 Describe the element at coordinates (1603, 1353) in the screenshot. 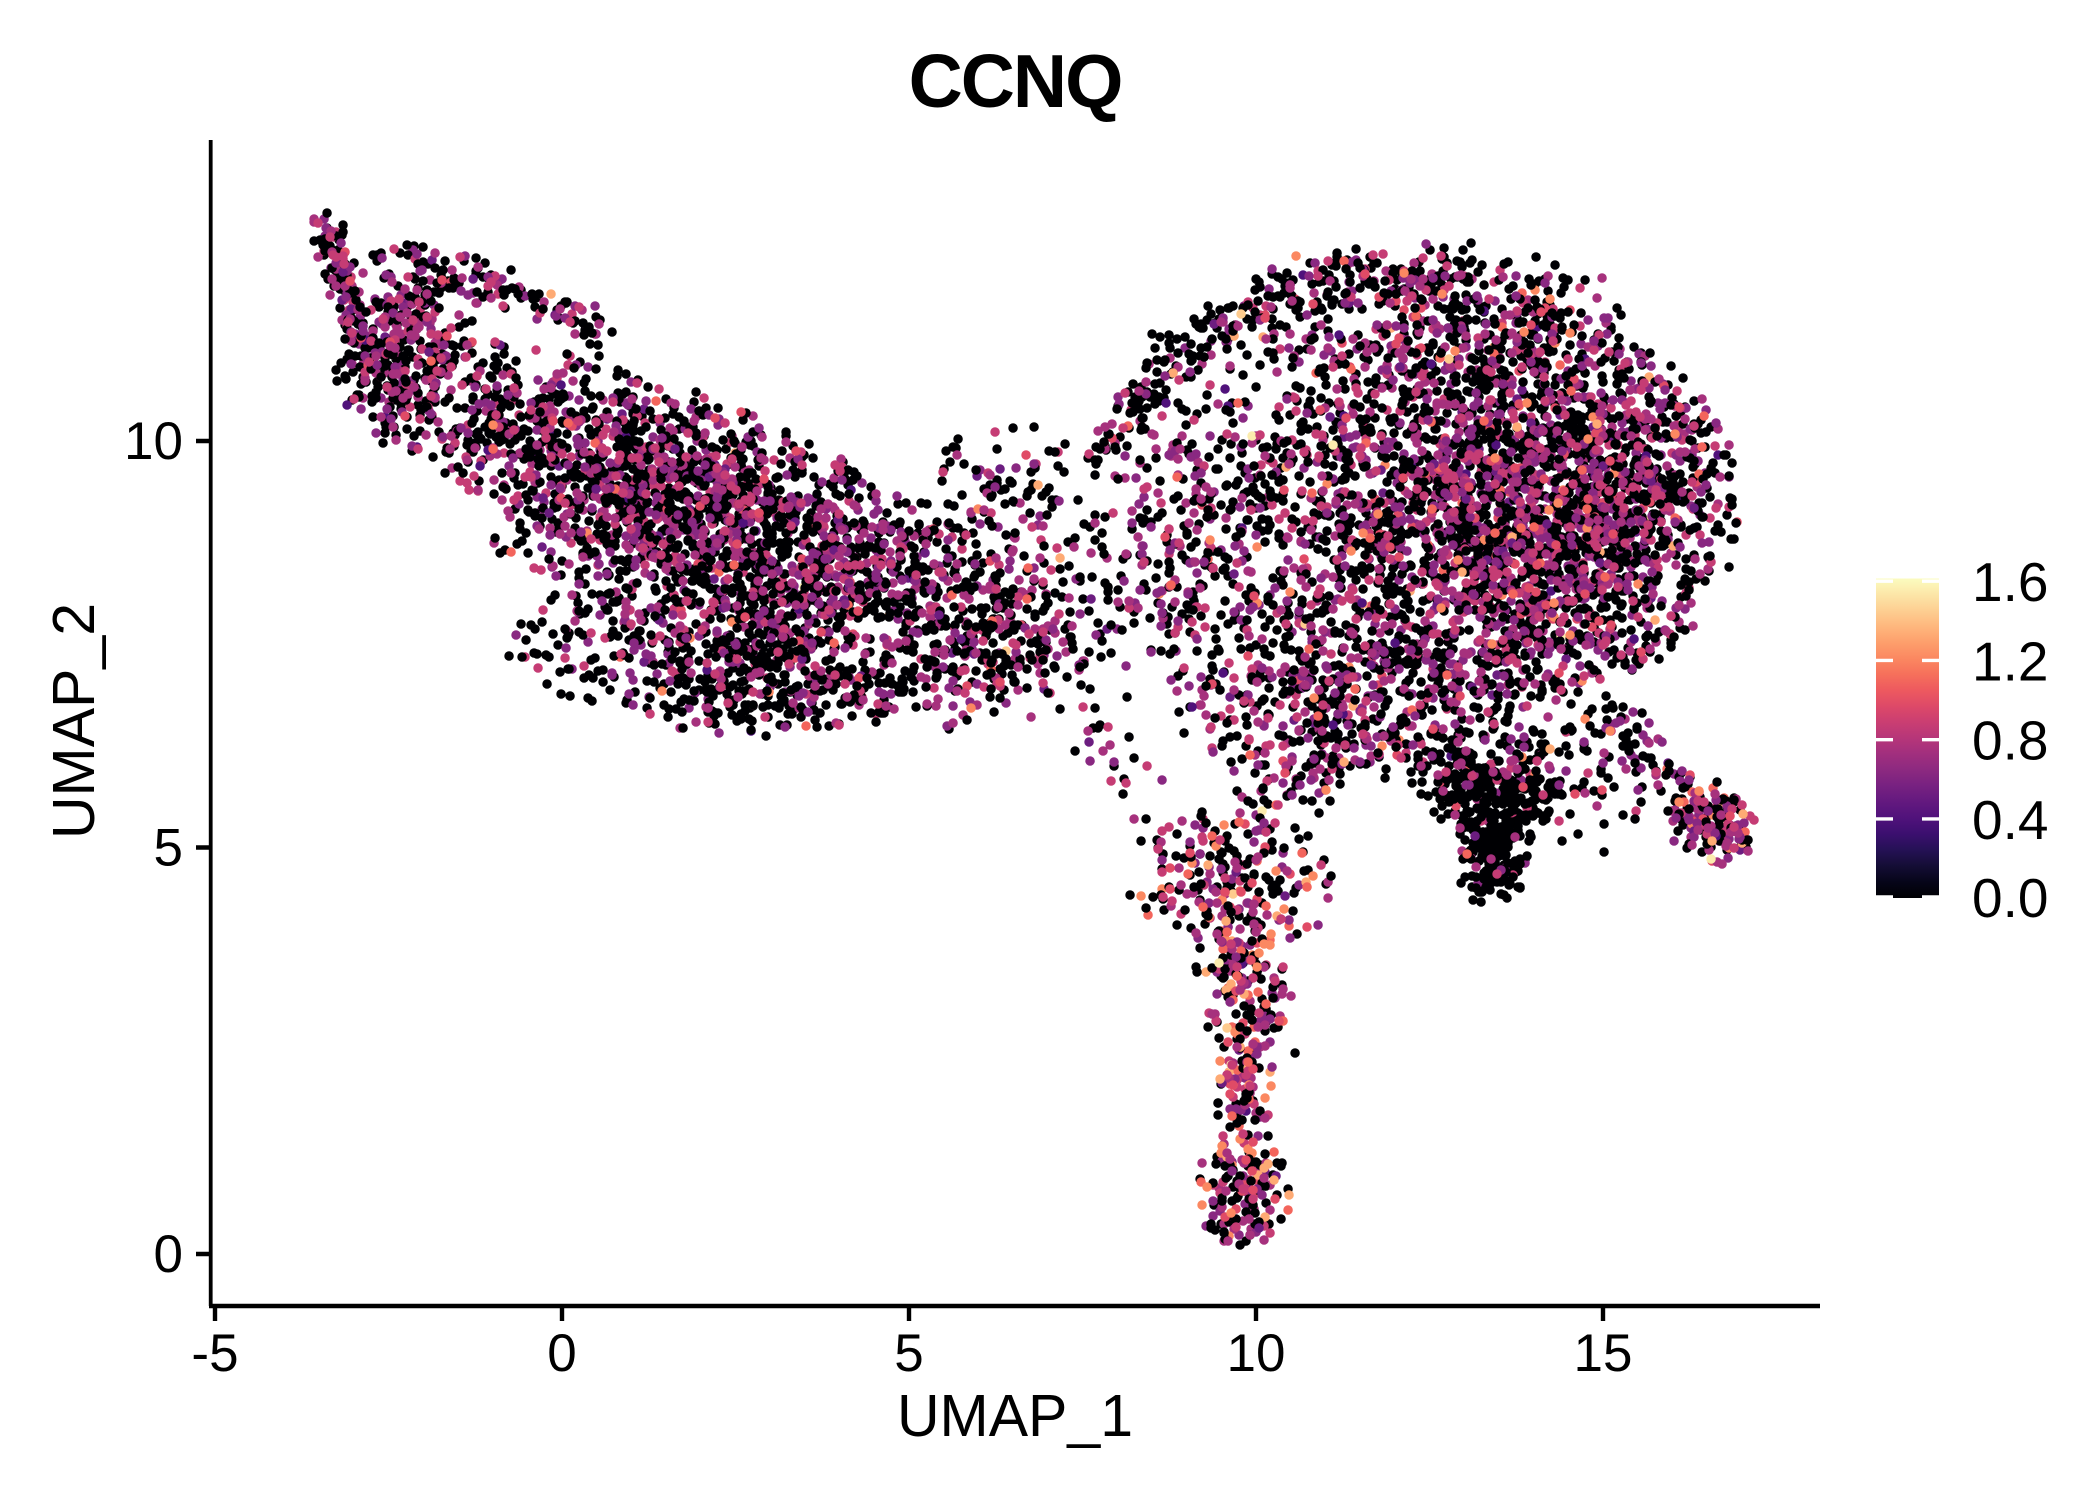

I see `svg-text: 15` at that location.